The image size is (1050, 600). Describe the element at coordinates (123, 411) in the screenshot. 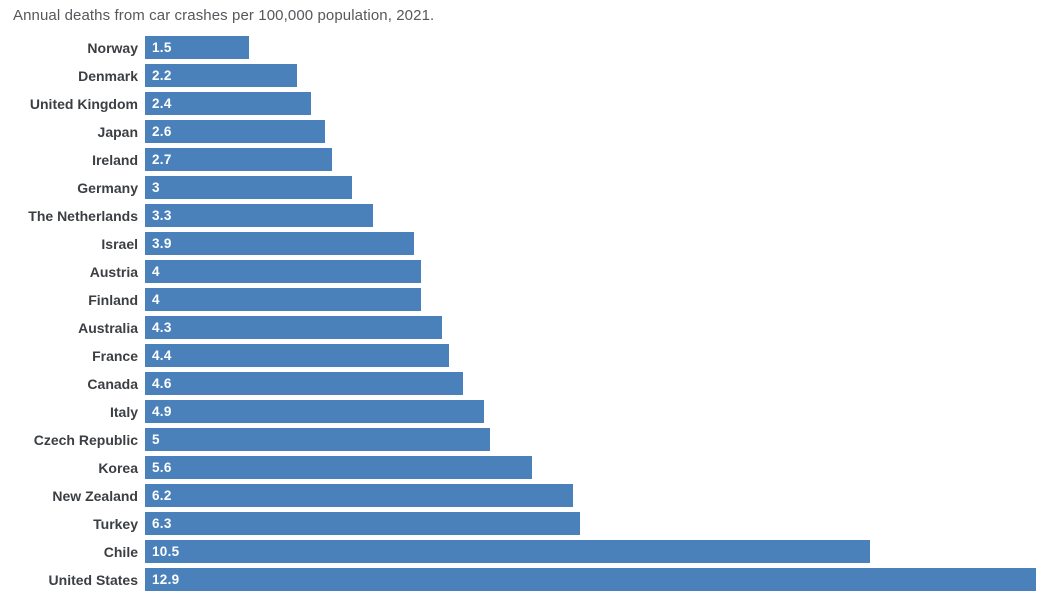

I see `country-label: Italy` at that location.